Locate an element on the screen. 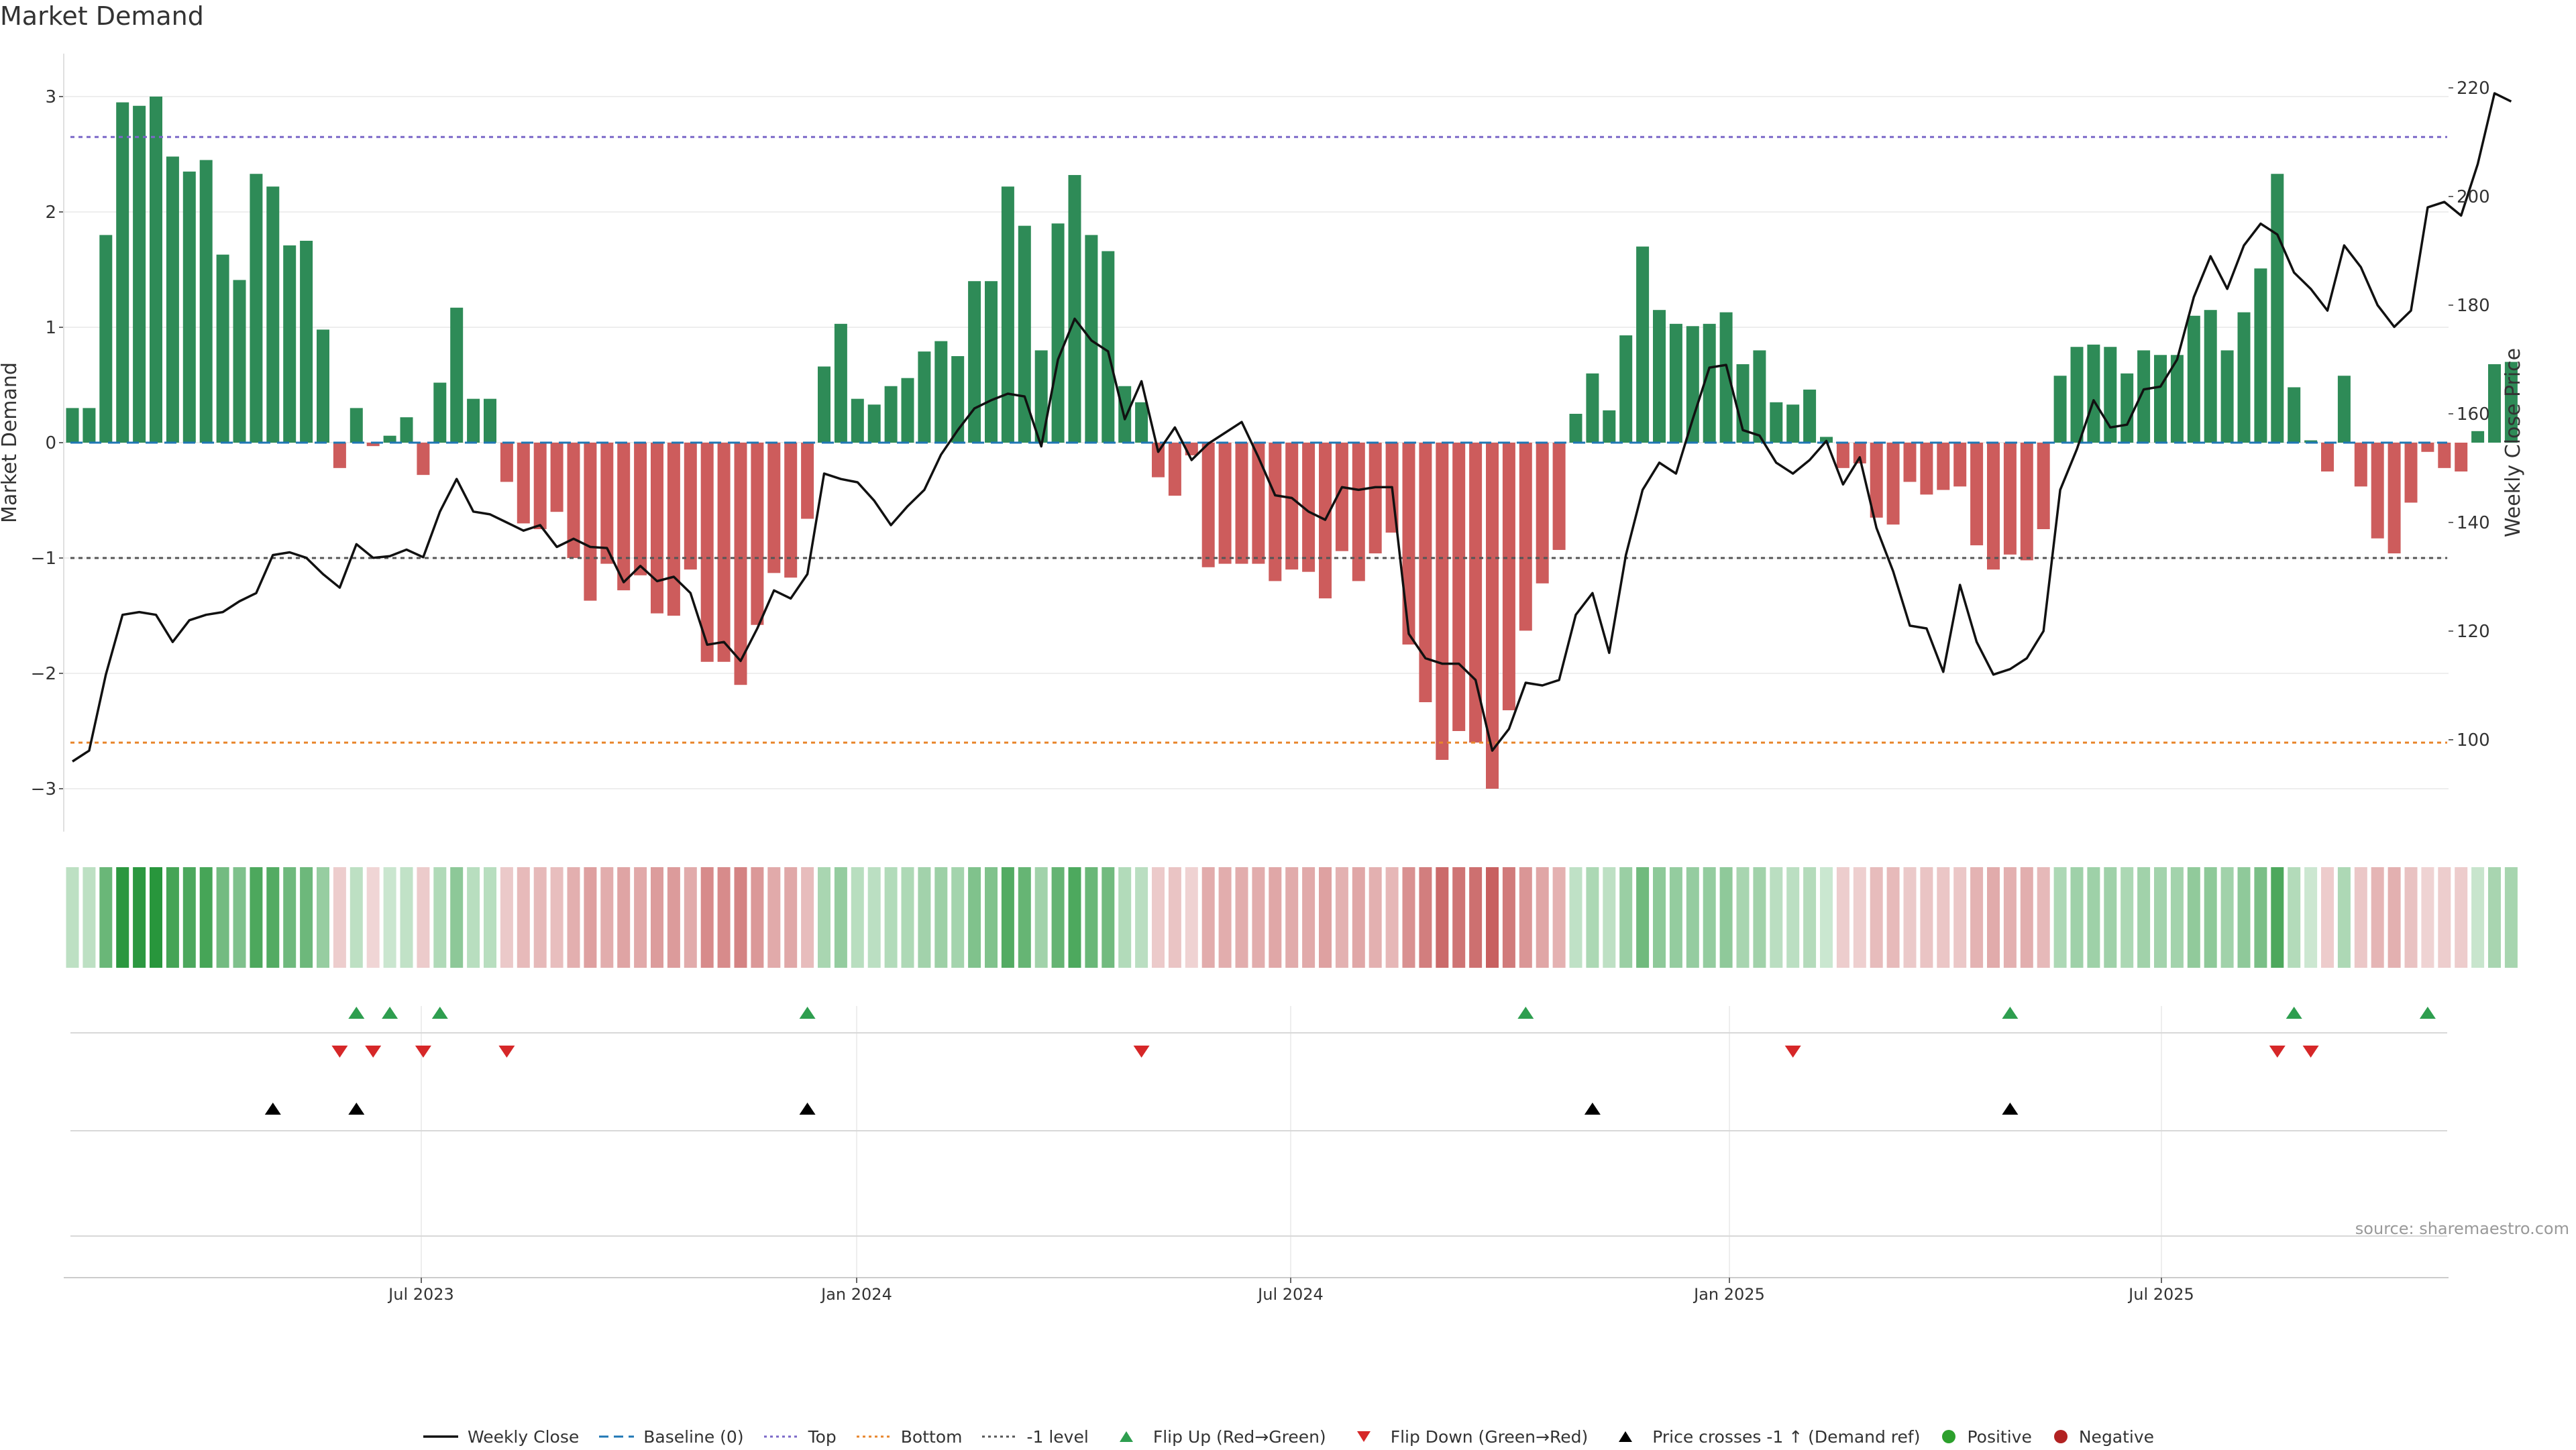  legend-label: Flip Up (Red→Green) is located at coordinates (1239, 1437).